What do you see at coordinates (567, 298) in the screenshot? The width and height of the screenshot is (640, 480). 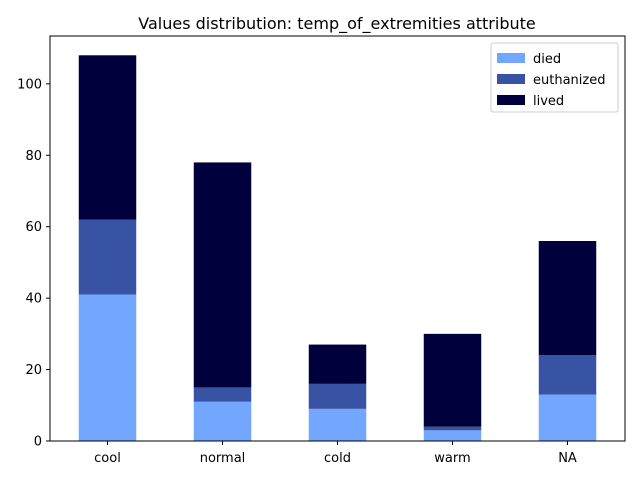 I see `bar-lived-NA` at bounding box center [567, 298].